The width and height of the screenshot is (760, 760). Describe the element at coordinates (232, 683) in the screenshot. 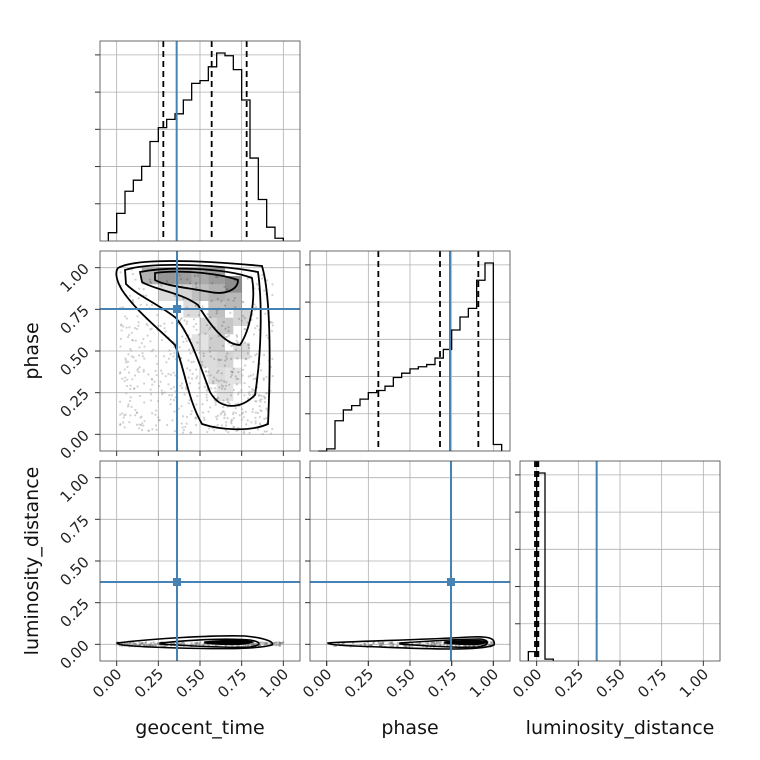

I see `x-tick-label: 0.75` at that location.